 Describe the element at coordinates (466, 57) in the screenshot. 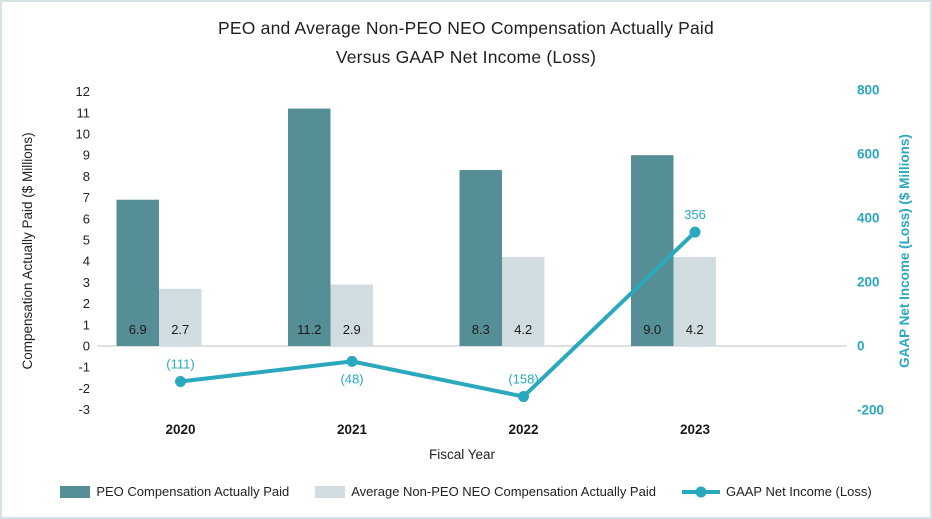

I see `chart-title-line-2: Versus GAAP Net Income (Loss)` at that location.